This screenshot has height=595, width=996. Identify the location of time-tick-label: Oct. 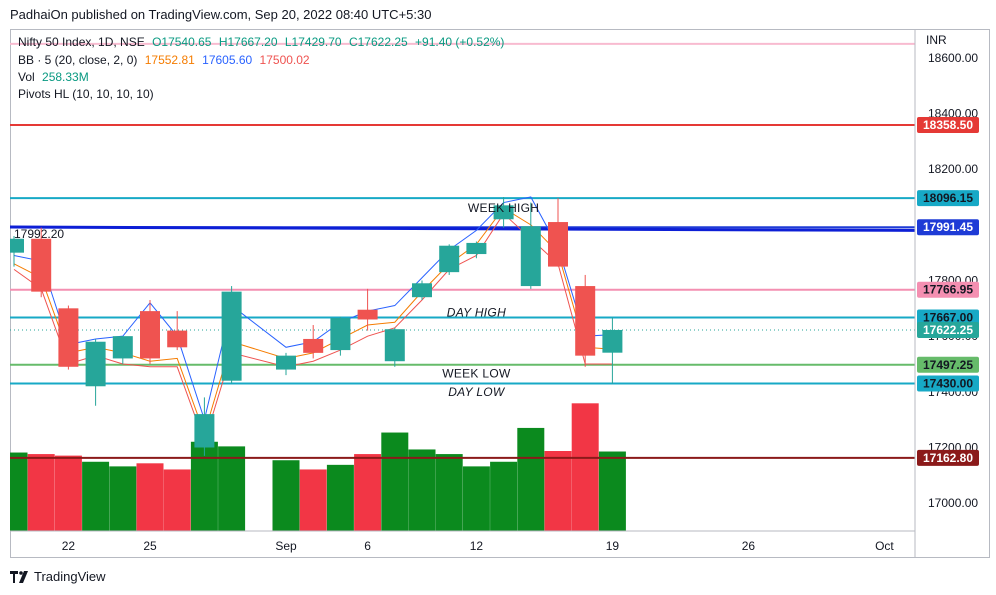
(884, 546).